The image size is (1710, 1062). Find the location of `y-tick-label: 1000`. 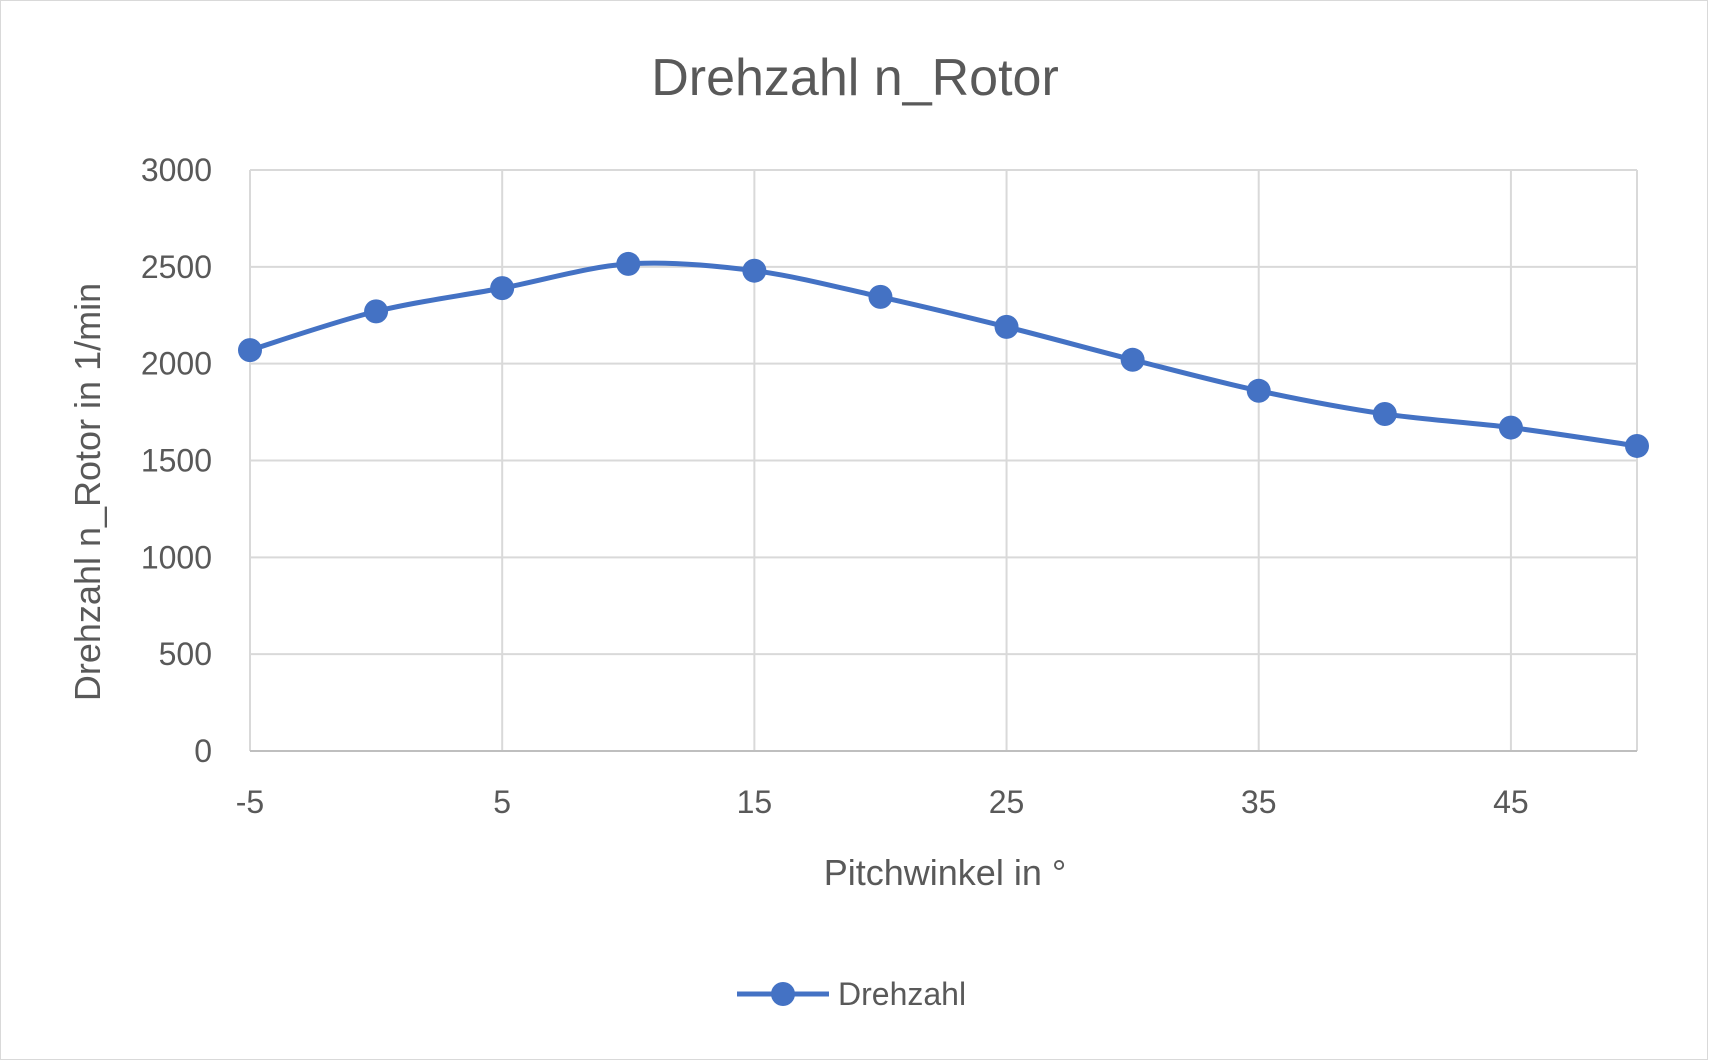

y-tick-label: 1000 is located at coordinates (176, 557).